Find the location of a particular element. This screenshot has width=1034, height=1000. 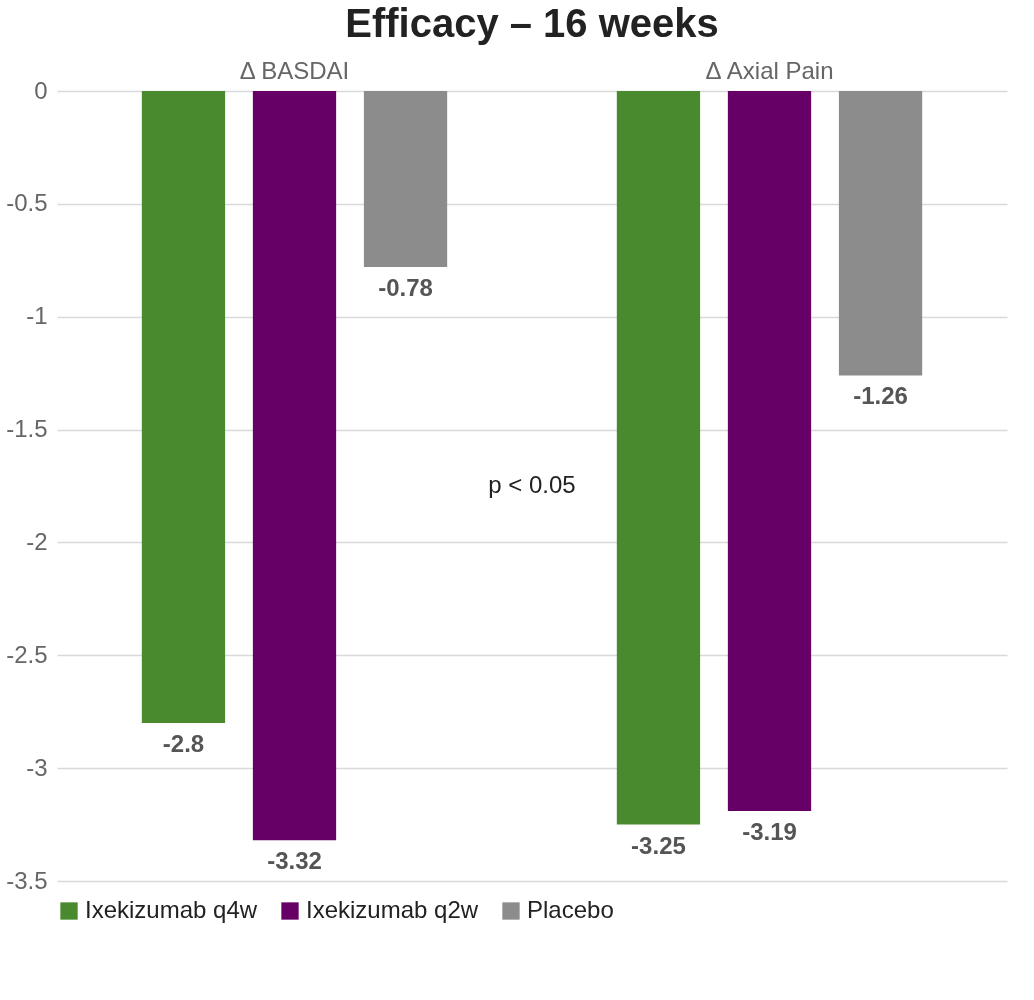

legend-label: Ixekizumab q4w is located at coordinates (171, 909).